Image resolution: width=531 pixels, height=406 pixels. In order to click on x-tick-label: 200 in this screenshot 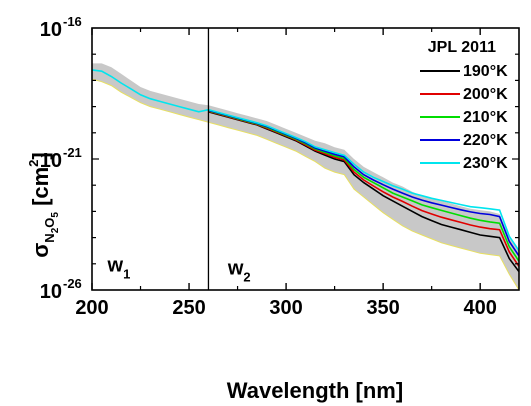, I will do `click(91, 308)`.